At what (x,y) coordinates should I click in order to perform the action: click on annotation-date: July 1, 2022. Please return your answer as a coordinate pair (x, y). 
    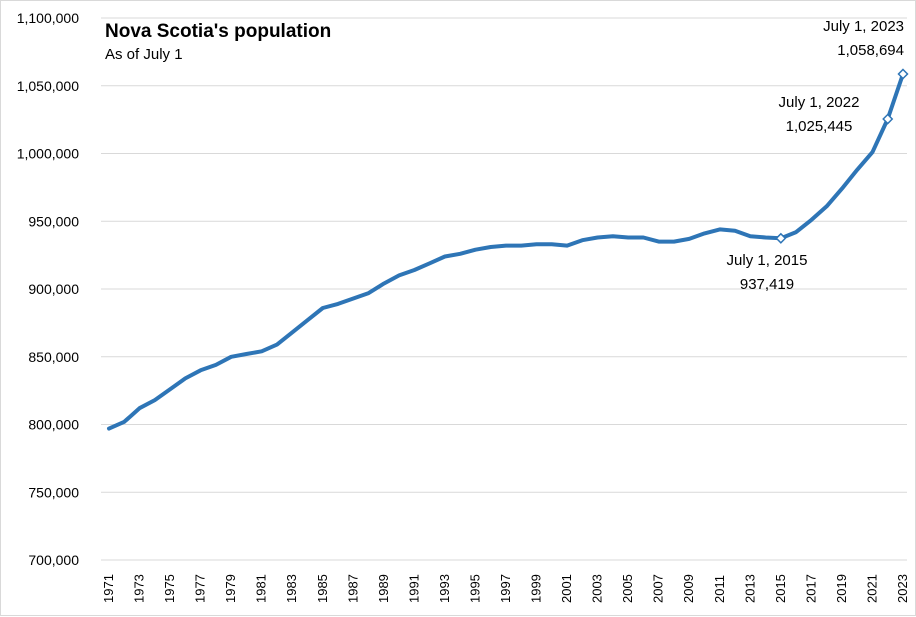
    Looking at the image, I should click on (819, 102).